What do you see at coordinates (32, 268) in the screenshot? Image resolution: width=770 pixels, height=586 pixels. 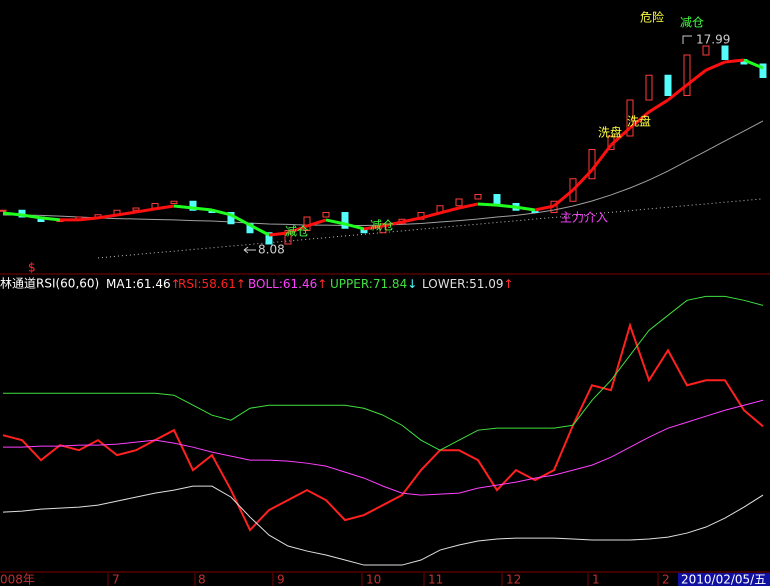 I see `signal-marker: $` at bounding box center [32, 268].